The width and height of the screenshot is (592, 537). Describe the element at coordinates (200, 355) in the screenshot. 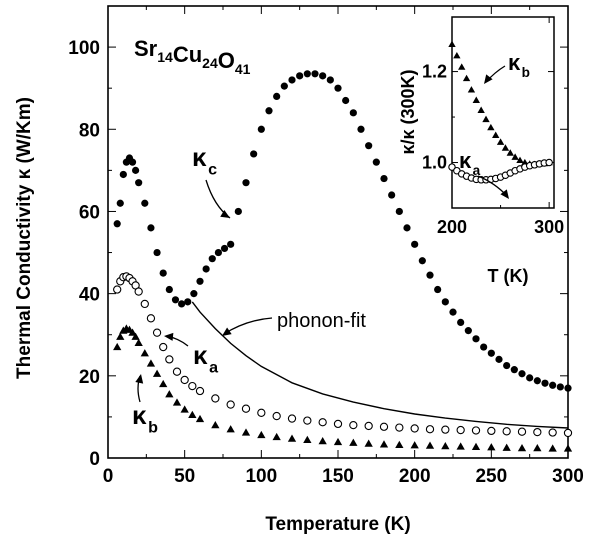

I see `label-kappa-a-symbol: κ` at that location.